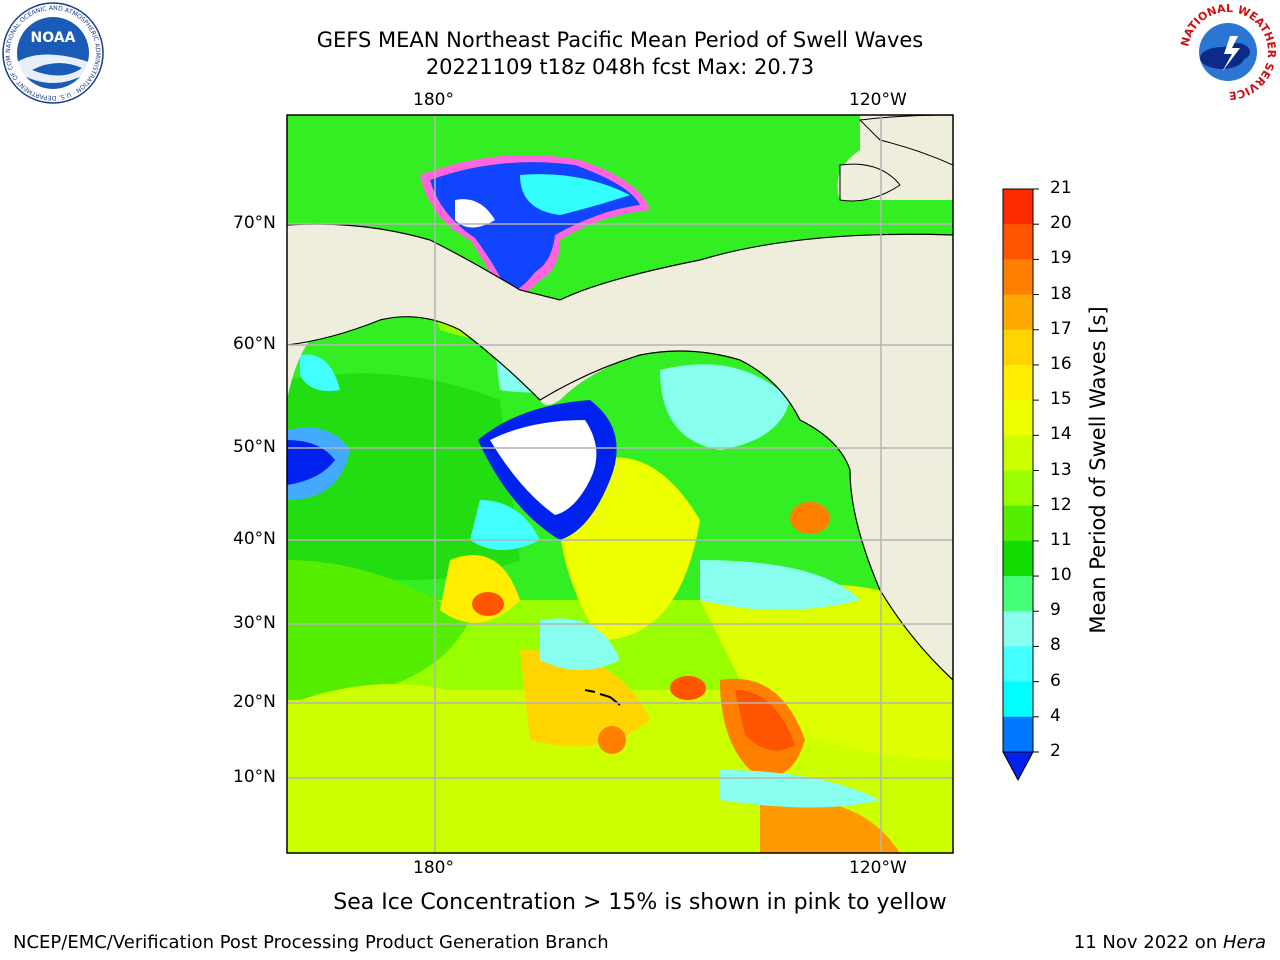 This screenshot has width=1280, height=960. Describe the element at coordinates (620, 67) in the screenshot. I see `chart-subtitle: 20221109 t18z 048h fcst Max: 20.73` at that location.